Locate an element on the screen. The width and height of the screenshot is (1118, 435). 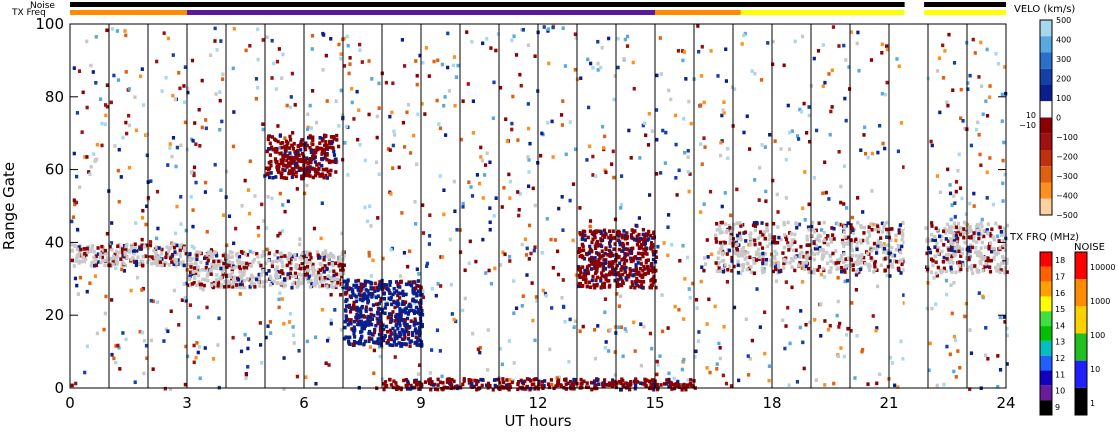
velocity-swatch is located at coordinates (1046, 158).